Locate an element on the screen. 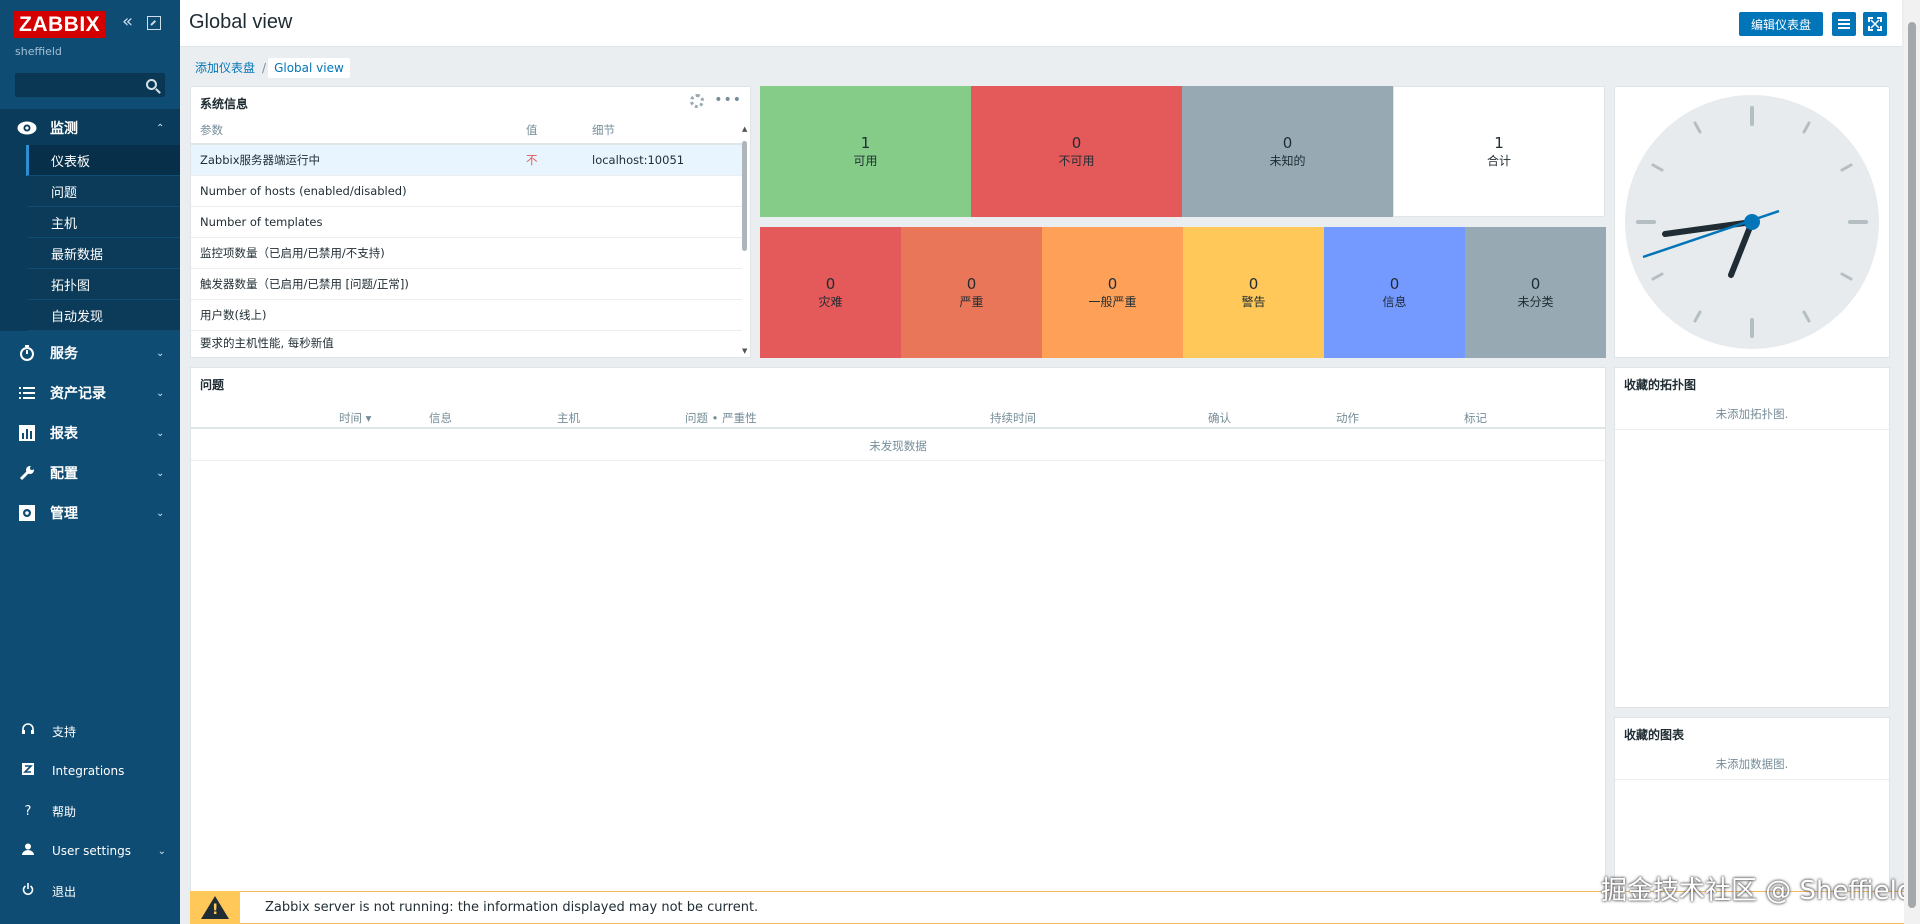 This screenshot has height=924, width=1920. collapse-sidebar-icon: « is located at coordinates (128, 21).